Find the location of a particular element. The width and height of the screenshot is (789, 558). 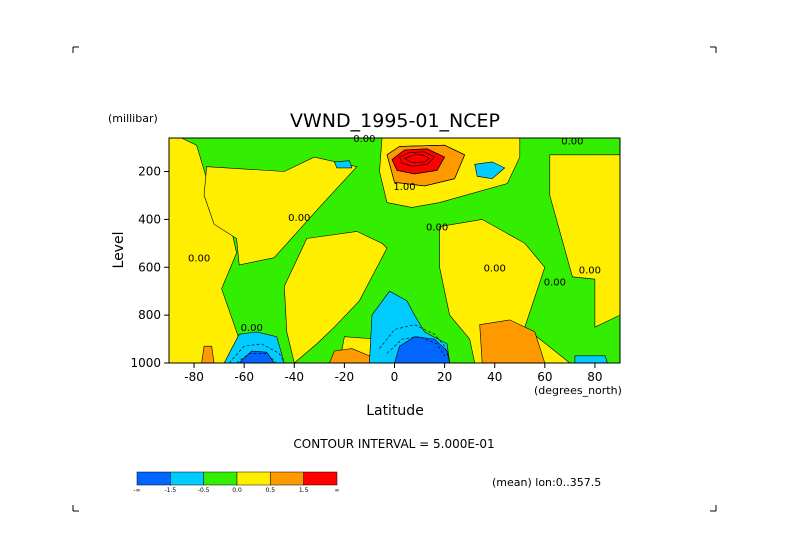

corner-mark-bottom-right is located at coordinates (713, 508).